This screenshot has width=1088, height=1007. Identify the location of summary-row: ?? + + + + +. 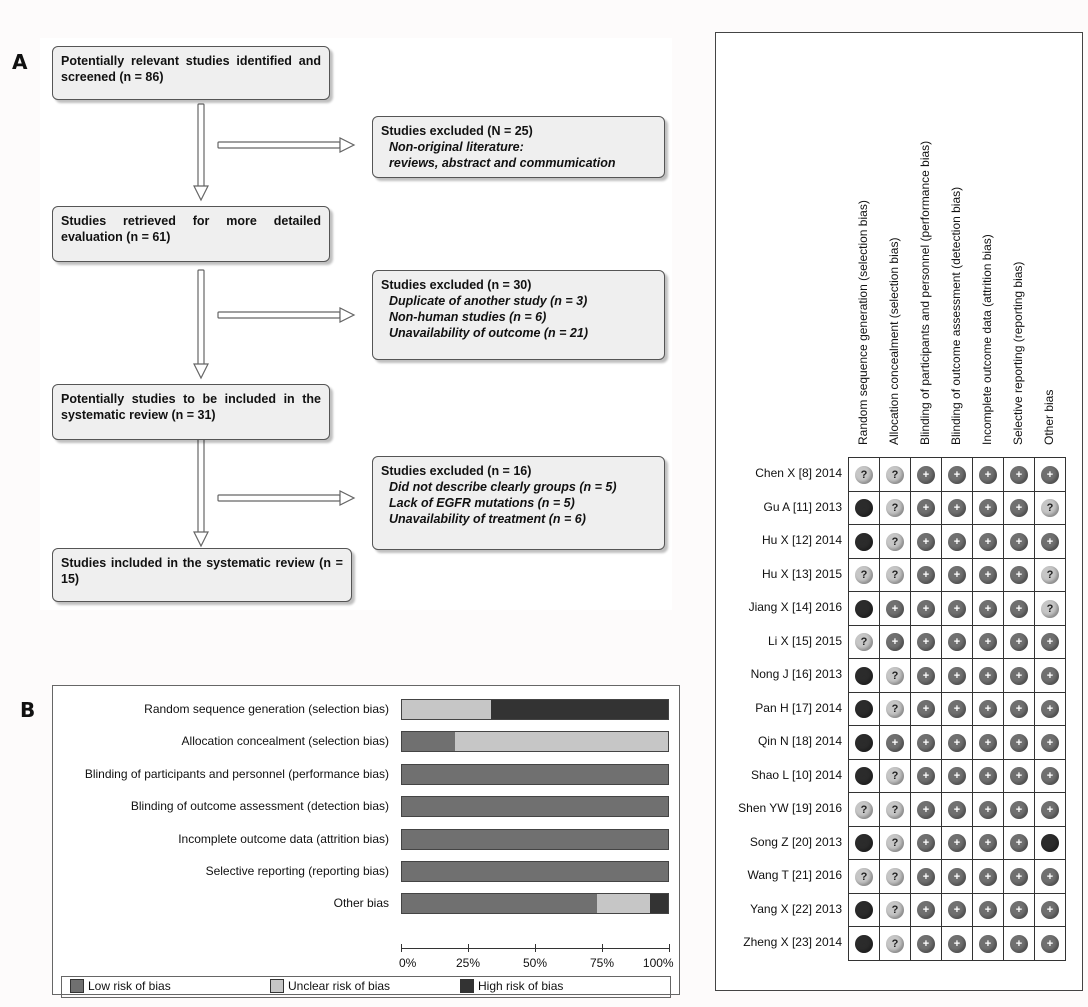
(957, 809).